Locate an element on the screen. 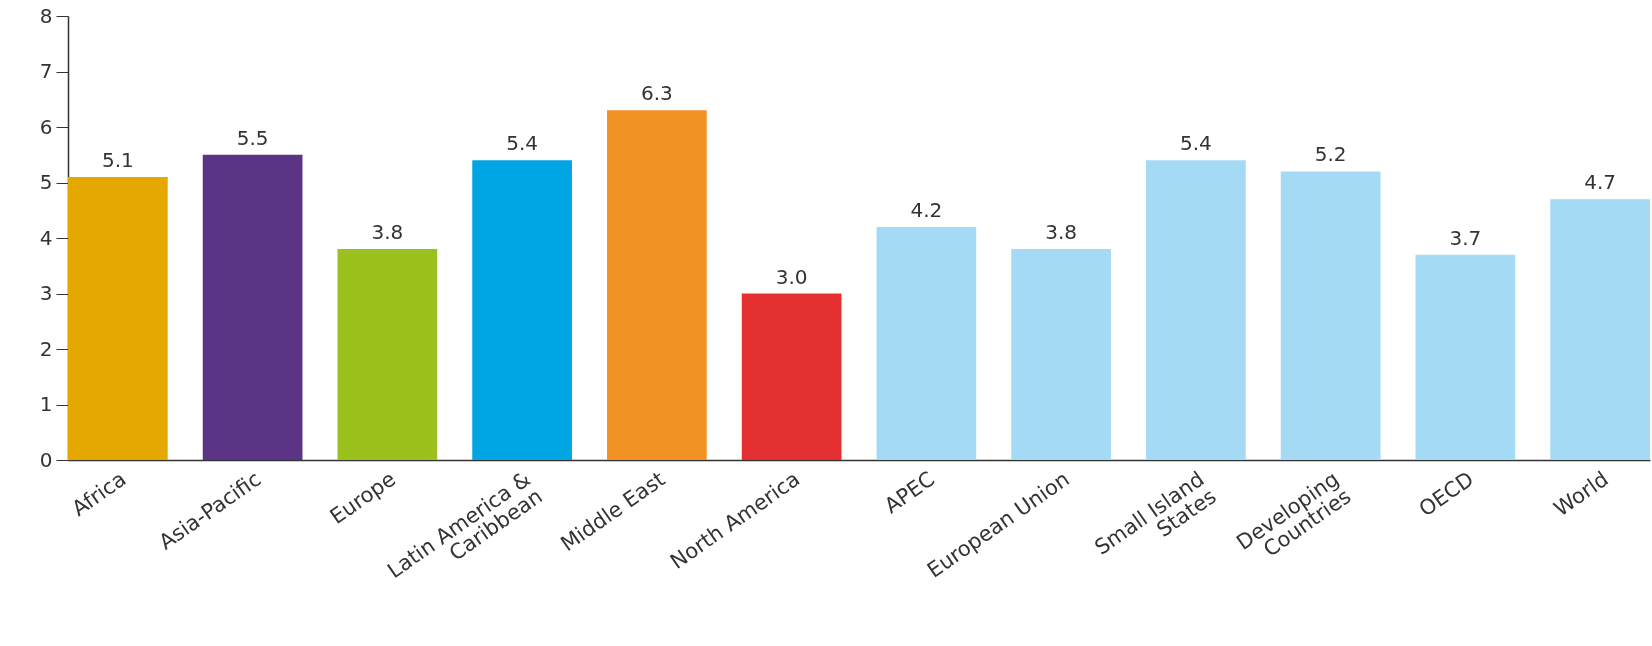 The height and width of the screenshot is (646, 1652). data-label: 5.5 is located at coordinates (252, 137).